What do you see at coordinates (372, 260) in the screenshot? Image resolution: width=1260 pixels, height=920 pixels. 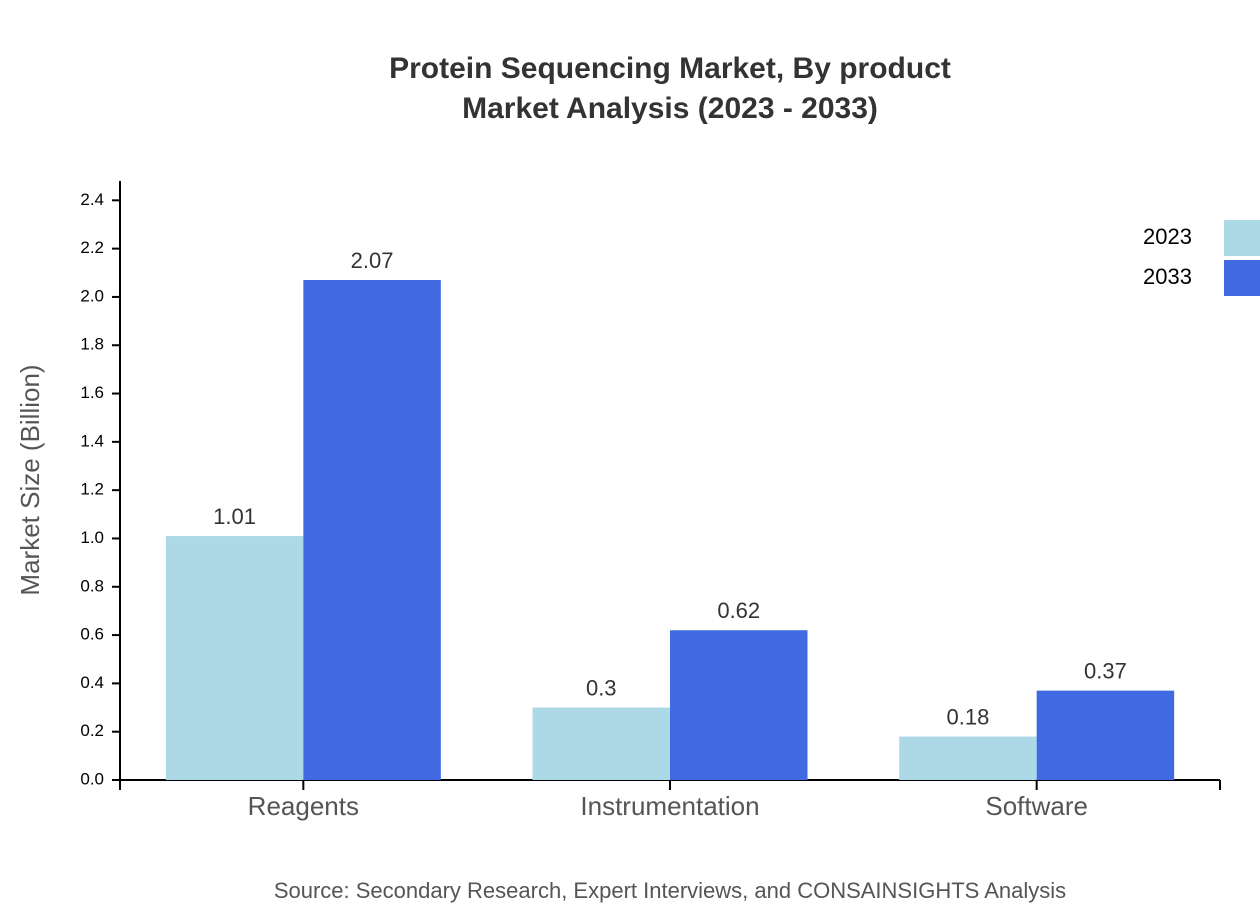 I see `value-label: 2.07` at bounding box center [372, 260].